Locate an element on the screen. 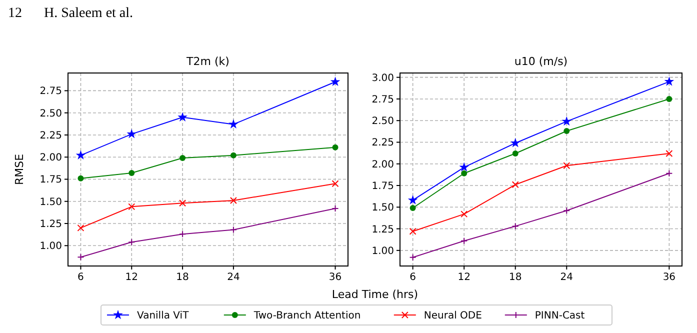  text: H. Saleem et al. is located at coordinates (89, 13).